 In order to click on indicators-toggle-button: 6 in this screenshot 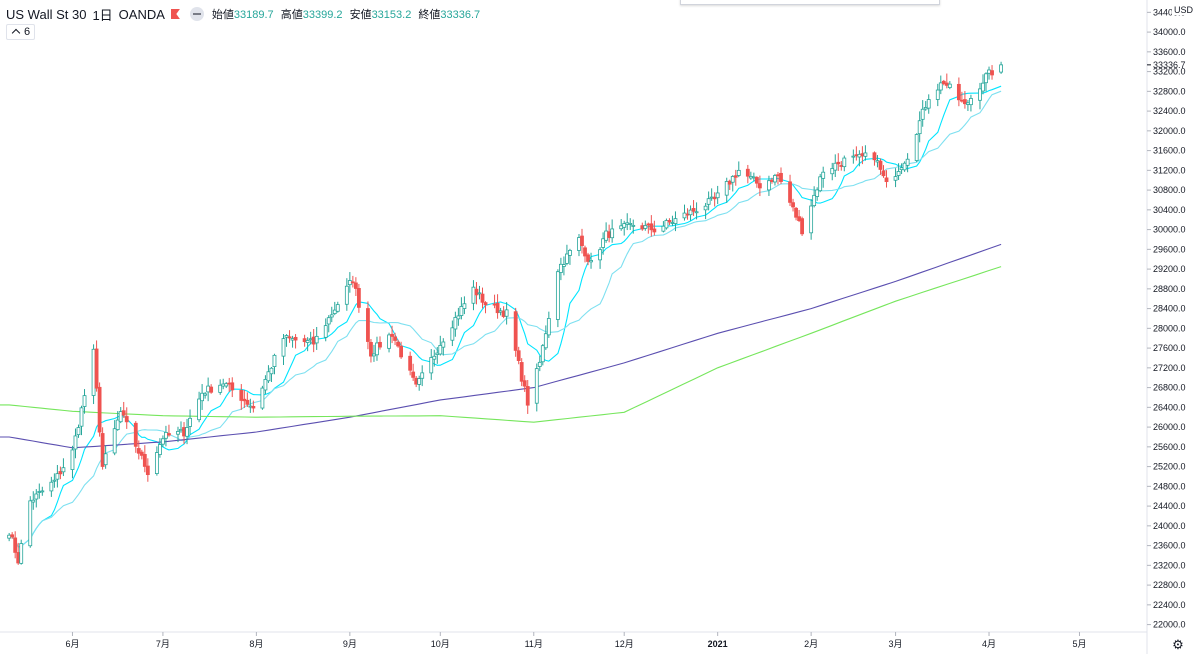, I will do `click(21, 32)`.